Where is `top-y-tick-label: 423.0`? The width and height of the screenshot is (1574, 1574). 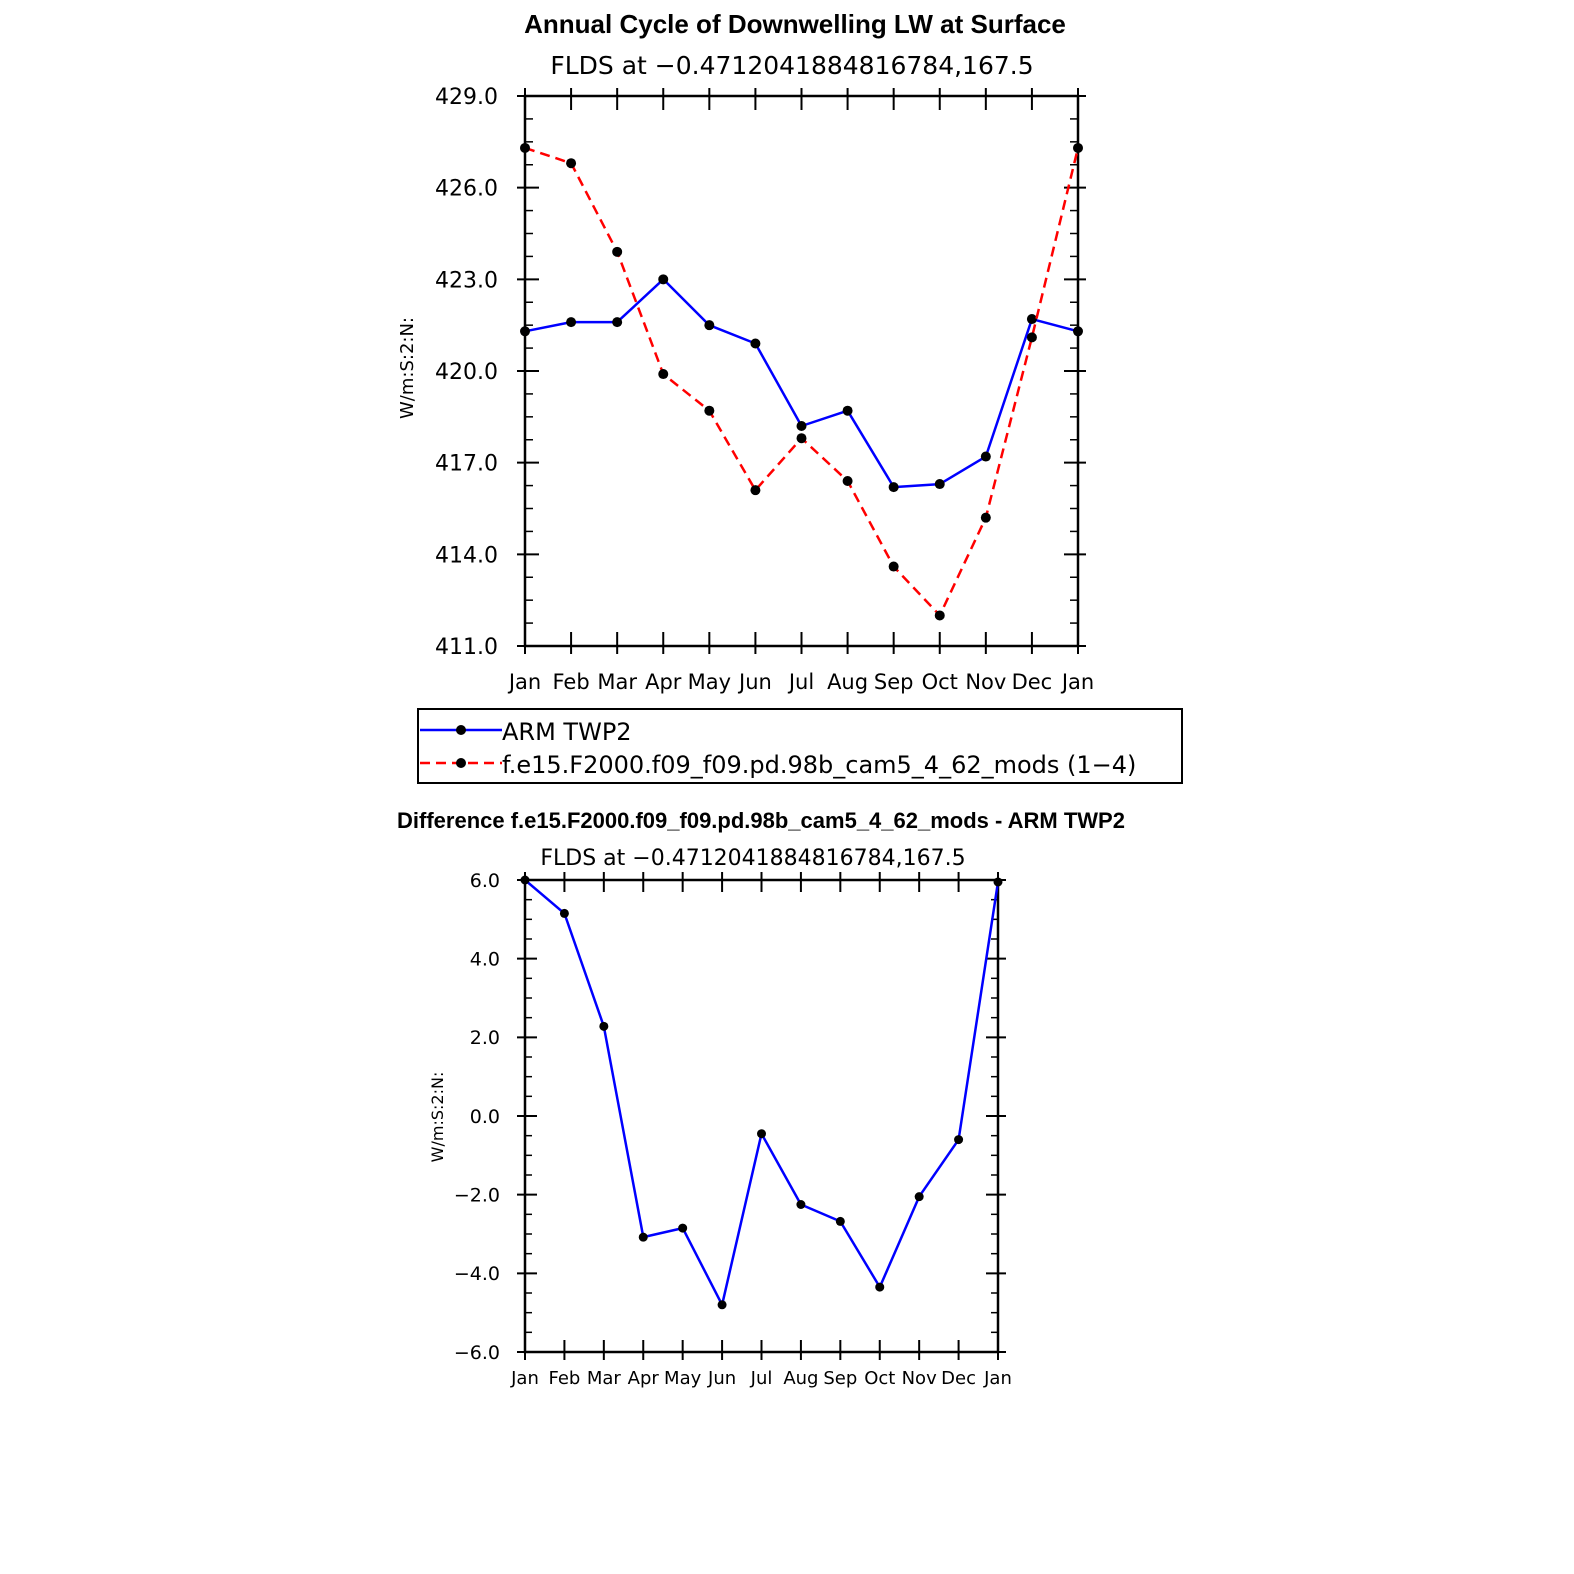
top-y-tick-label: 423.0 is located at coordinates (466, 280).